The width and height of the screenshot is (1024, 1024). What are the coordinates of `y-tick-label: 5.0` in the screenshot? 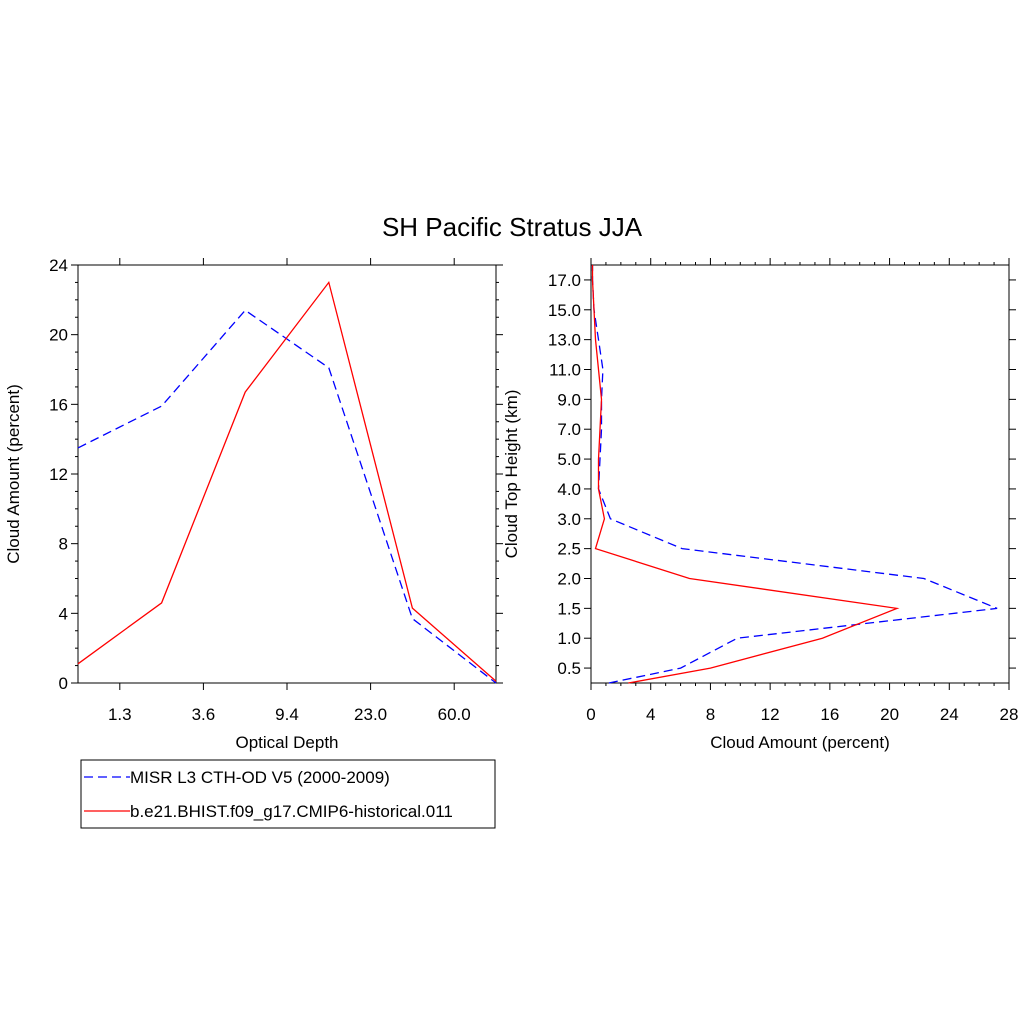 It's located at (569, 459).